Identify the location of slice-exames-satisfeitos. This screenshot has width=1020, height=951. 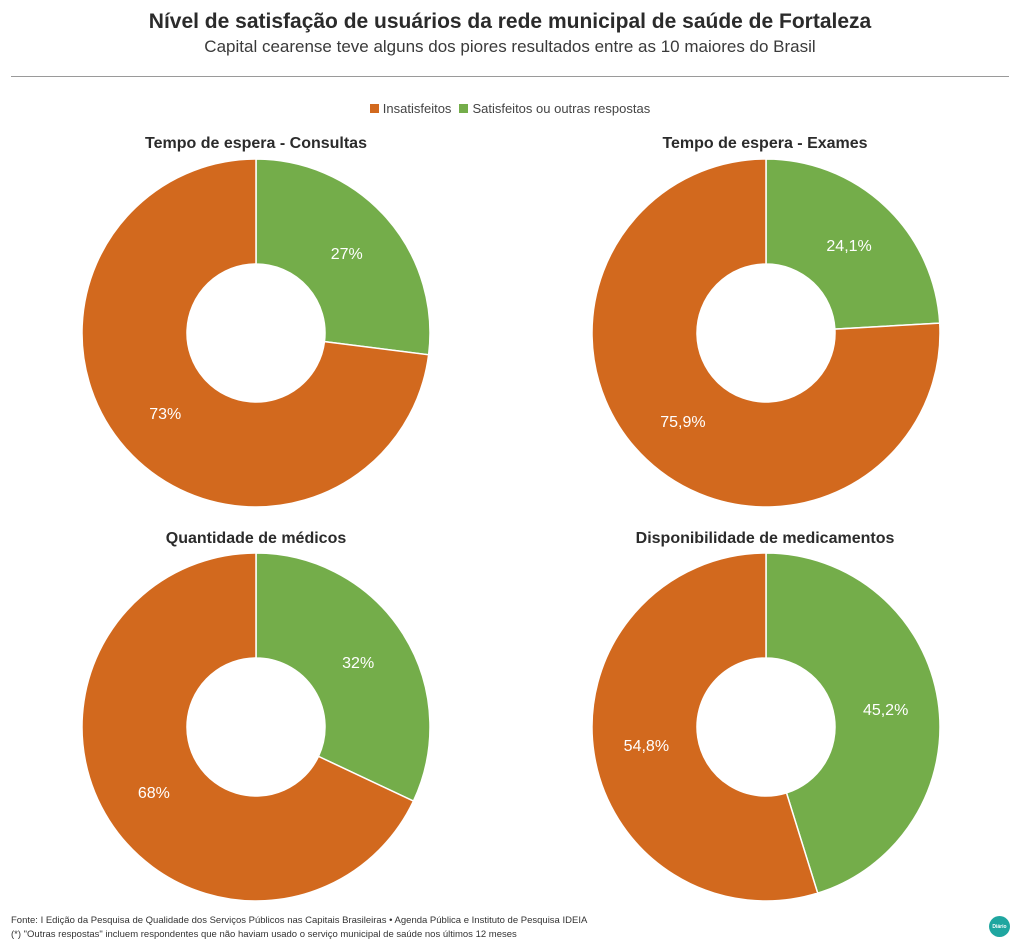
(853, 244).